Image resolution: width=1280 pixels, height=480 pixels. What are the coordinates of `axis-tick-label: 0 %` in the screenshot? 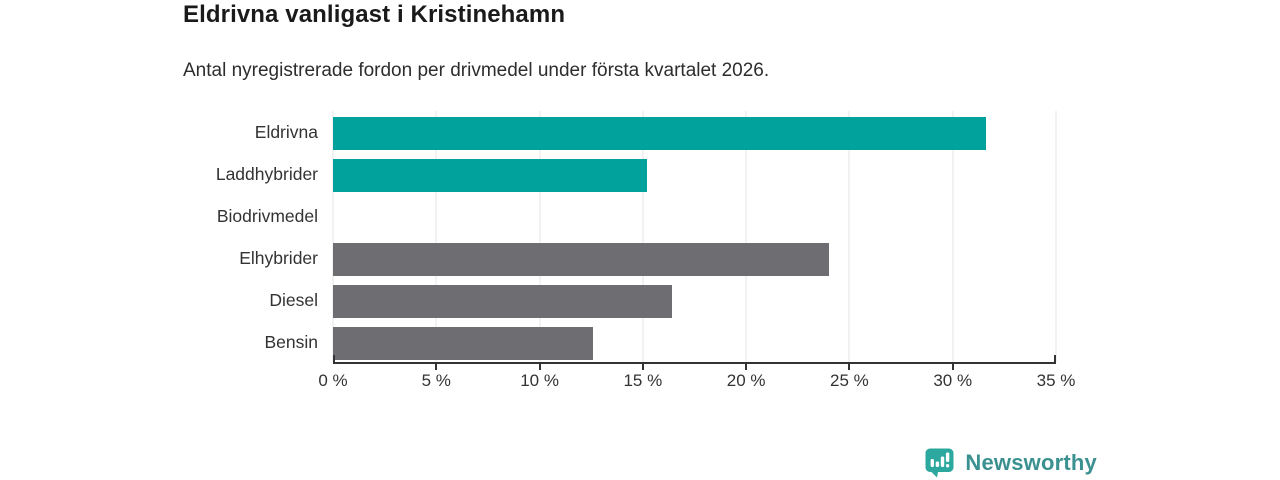 It's located at (333, 380).